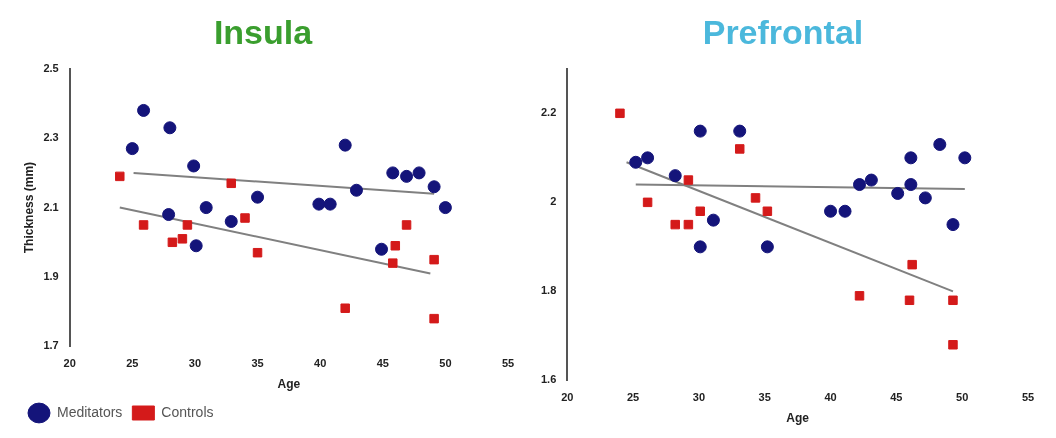 This screenshot has height=438, width=1056. What do you see at coordinates (553, 201) in the screenshot?
I see `y-tick-label: 2` at bounding box center [553, 201].